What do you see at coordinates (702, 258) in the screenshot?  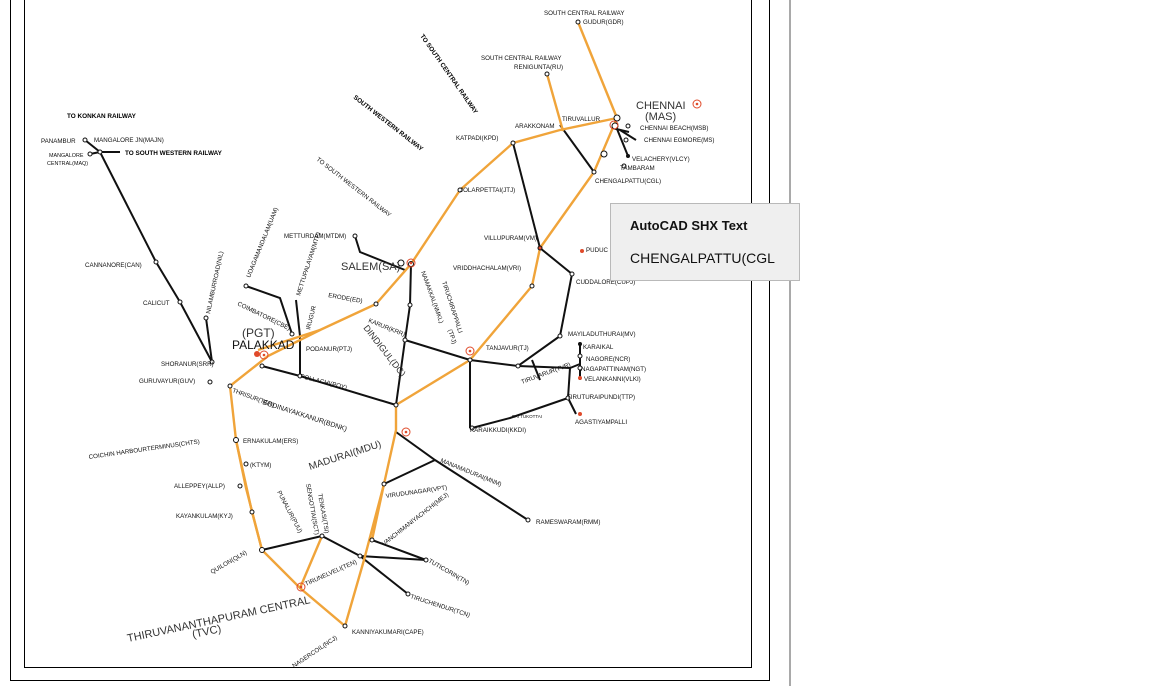 I see `tooltip-value: CHENGALPATTU(CGL` at bounding box center [702, 258].